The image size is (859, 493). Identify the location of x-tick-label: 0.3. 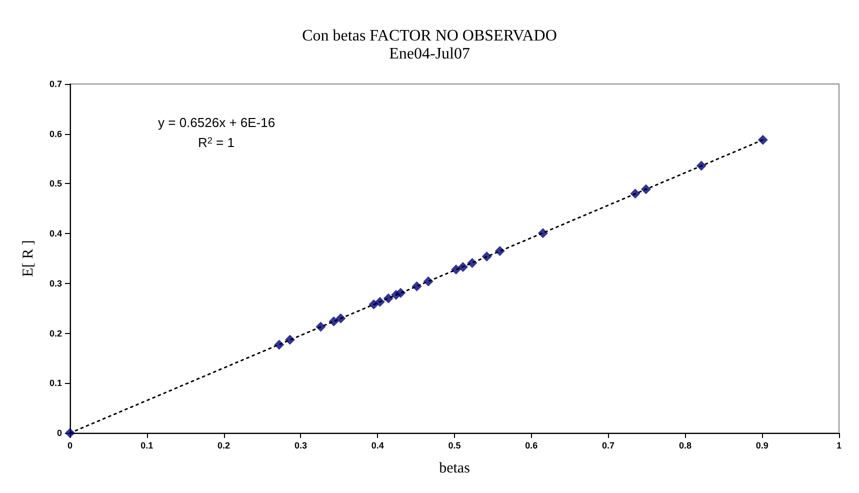
(300, 445).